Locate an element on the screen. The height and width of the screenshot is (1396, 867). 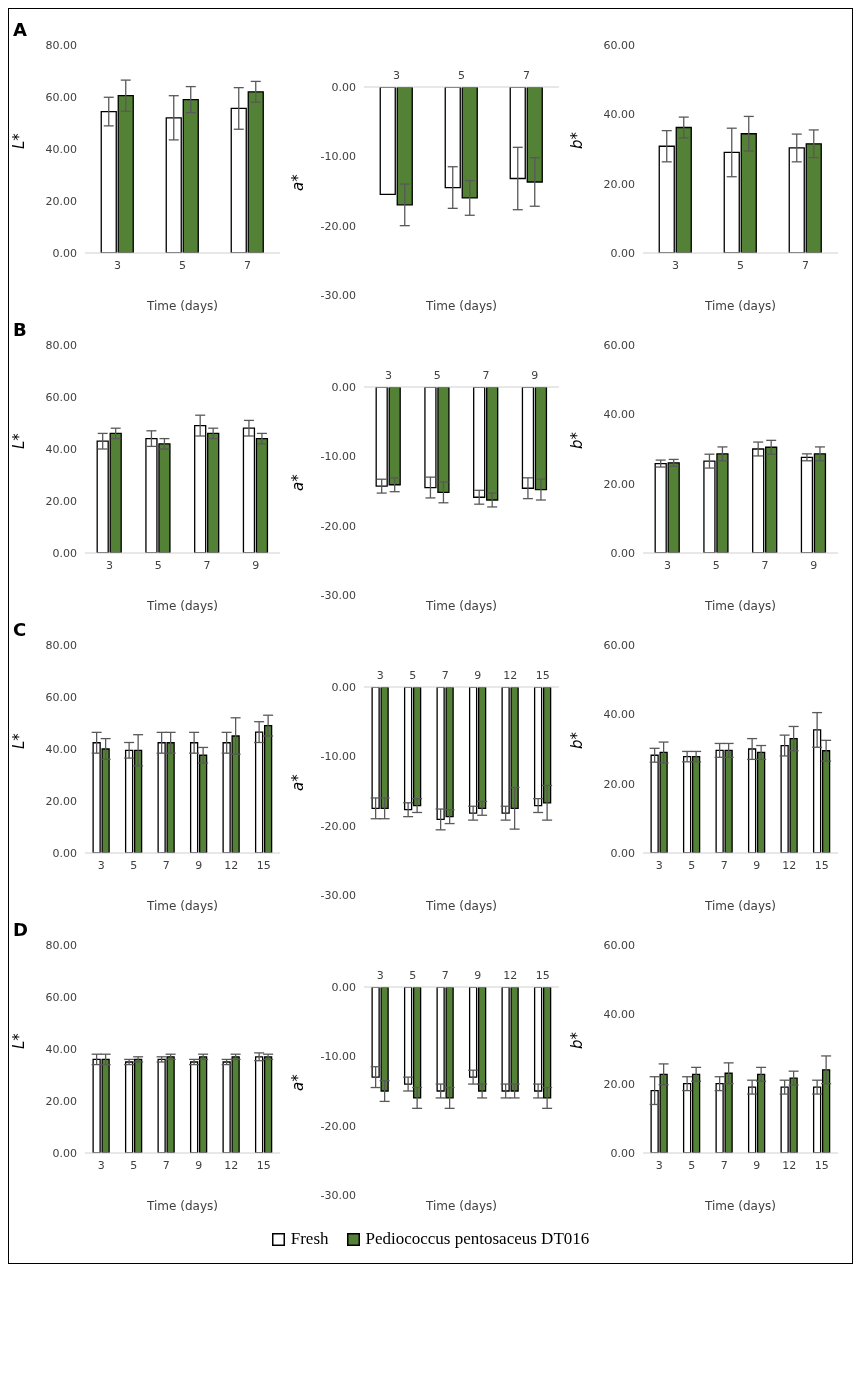
legend-label: Pediococcus pentosaceus DT016 is located at coordinates (477, 1239).